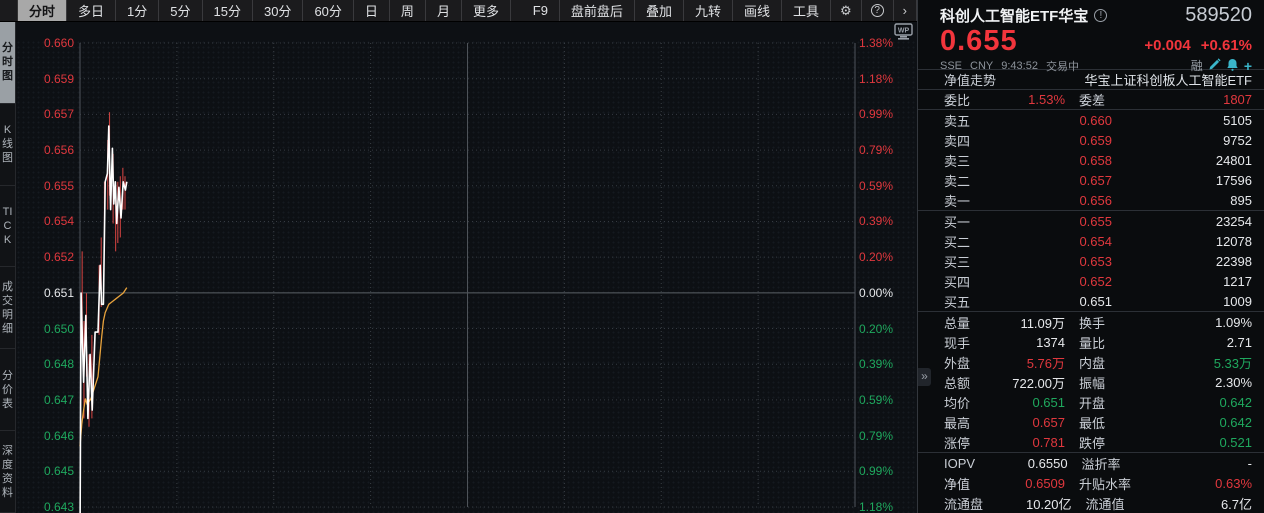 The image size is (1264, 513). Describe the element at coordinates (7, 227) in the screenshot. I see `sidebar-view-item: TICK` at that location.